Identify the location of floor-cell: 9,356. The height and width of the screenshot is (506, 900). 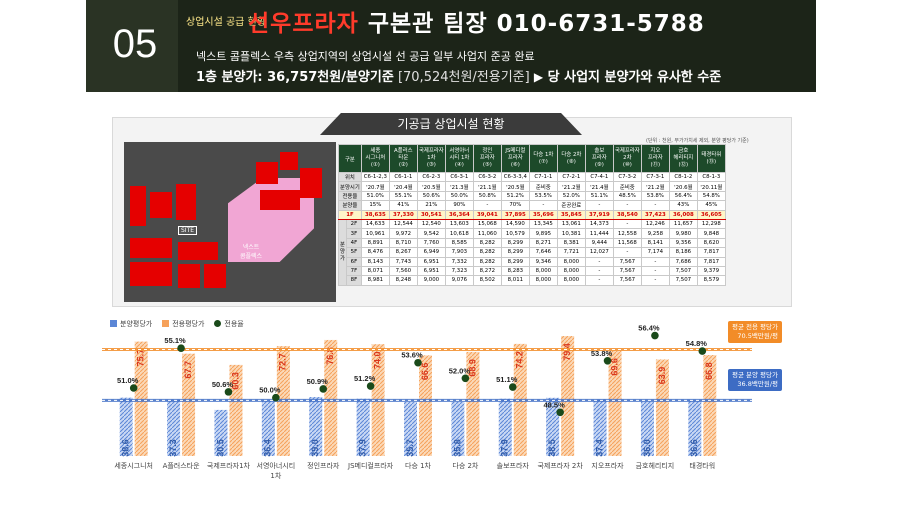
(683, 243).